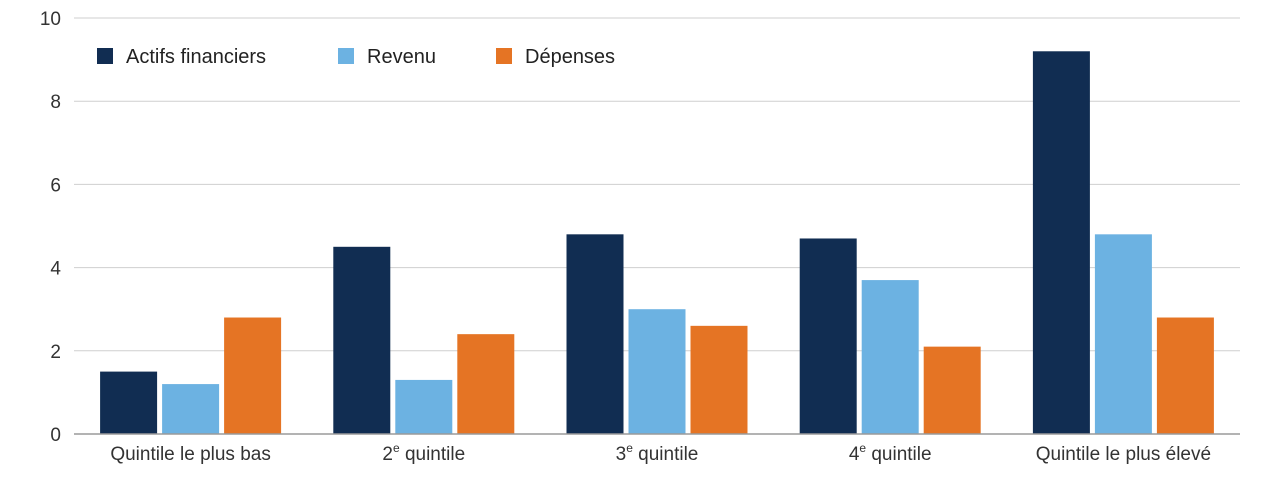  I want to click on x-tick-label-base: Quintile le plus élevé, so click(1123, 454).